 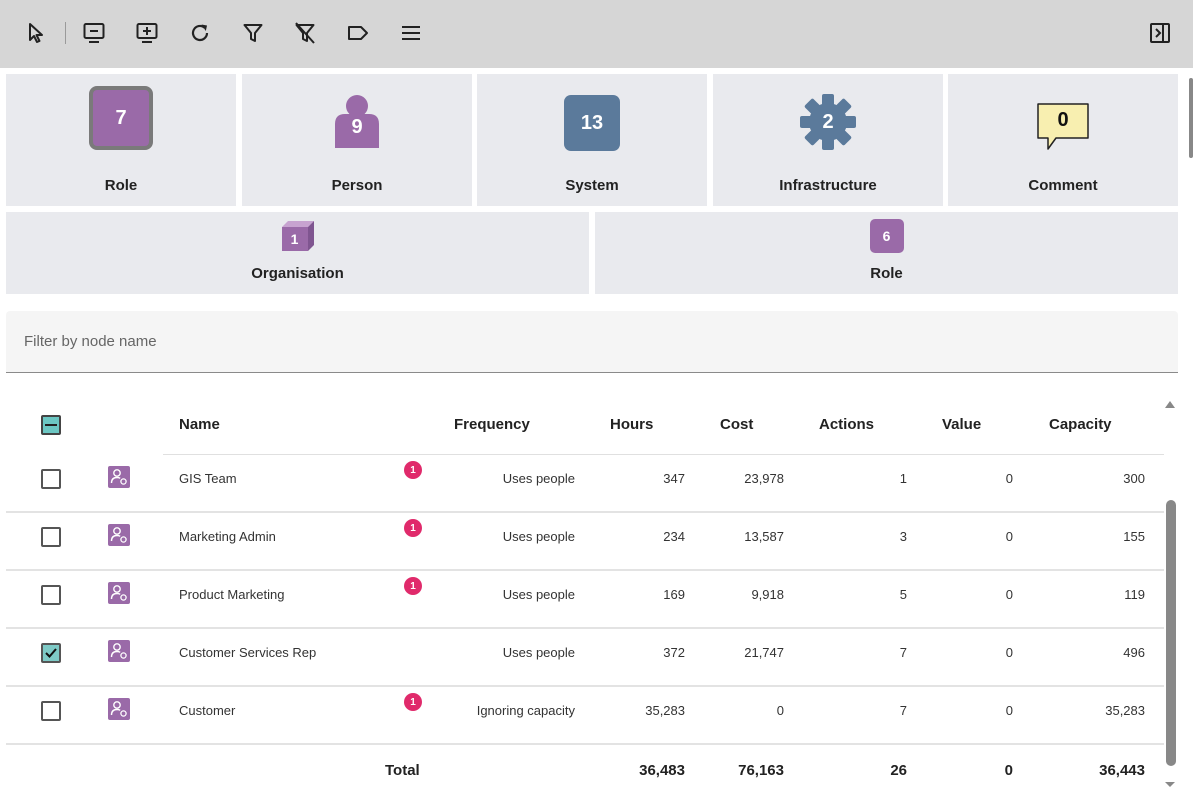 What do you see at coordinates (294, 239) in the screenshot?
I see `organisation-count: 1` at bounding box center [294, 239].